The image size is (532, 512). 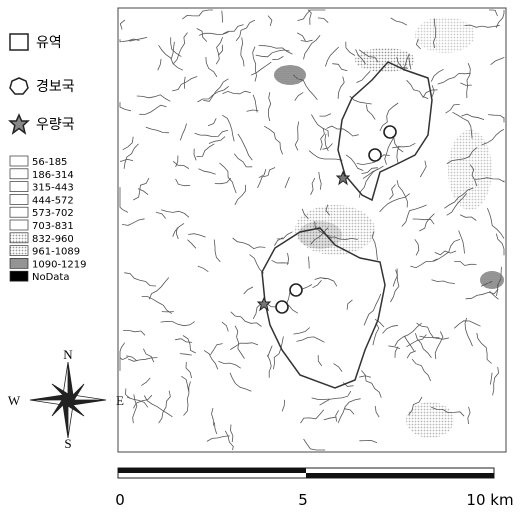 I want to click on compass-label: N, so click(x=68, y=354).